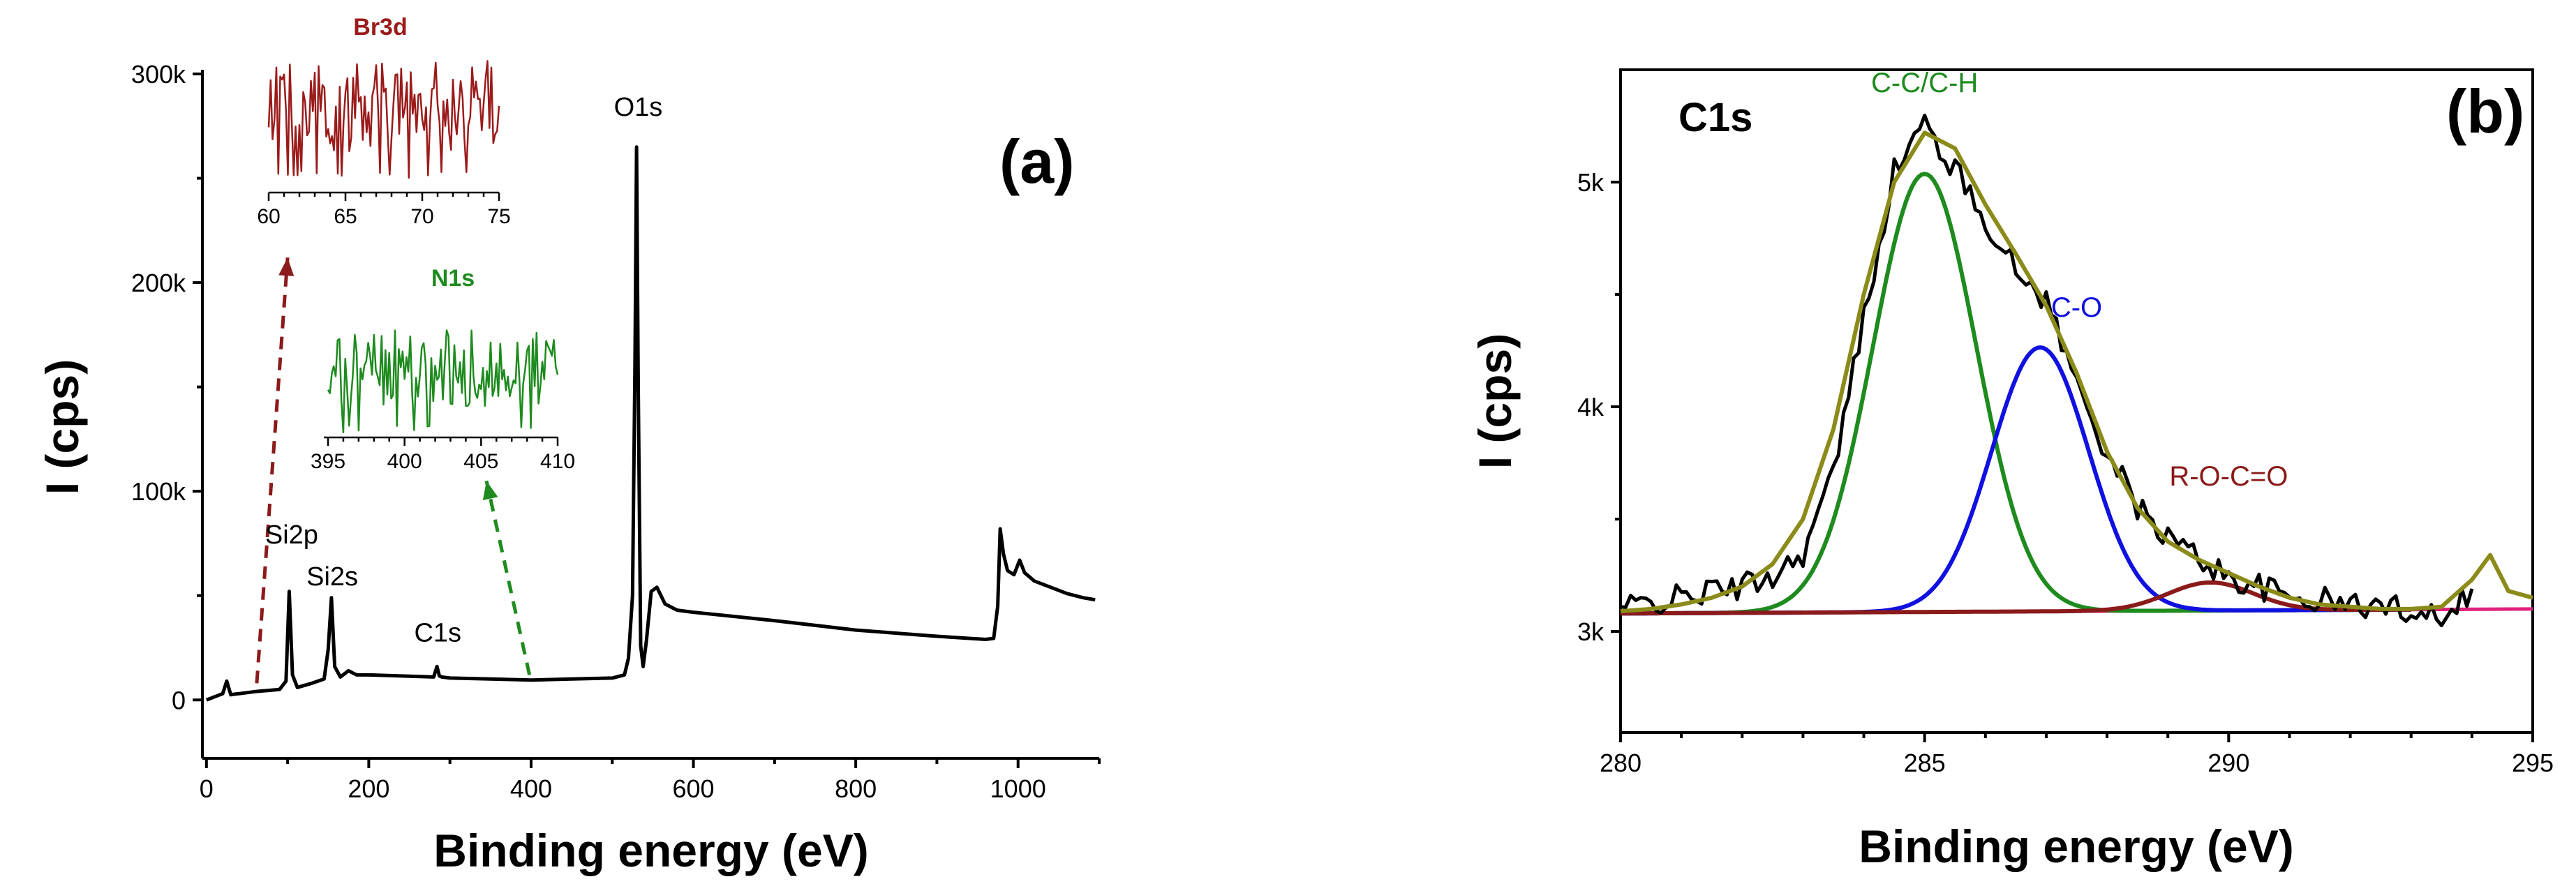 Image resolution: width=2576 pixels, height=893 pixels. What do you see at coordinates (2533, 763) in the screenshot?
I see `panel-b-xtick-label: 295` at bounding box center [2533, 763].